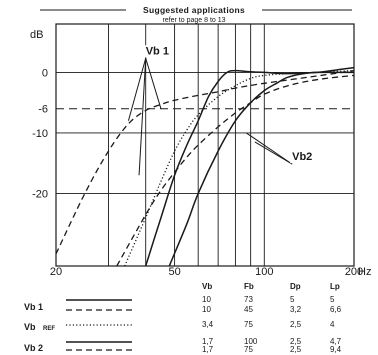 The width and height of the screenshot is (378, 355). I want to click on y-tick-label: -6, so click(43, 110).